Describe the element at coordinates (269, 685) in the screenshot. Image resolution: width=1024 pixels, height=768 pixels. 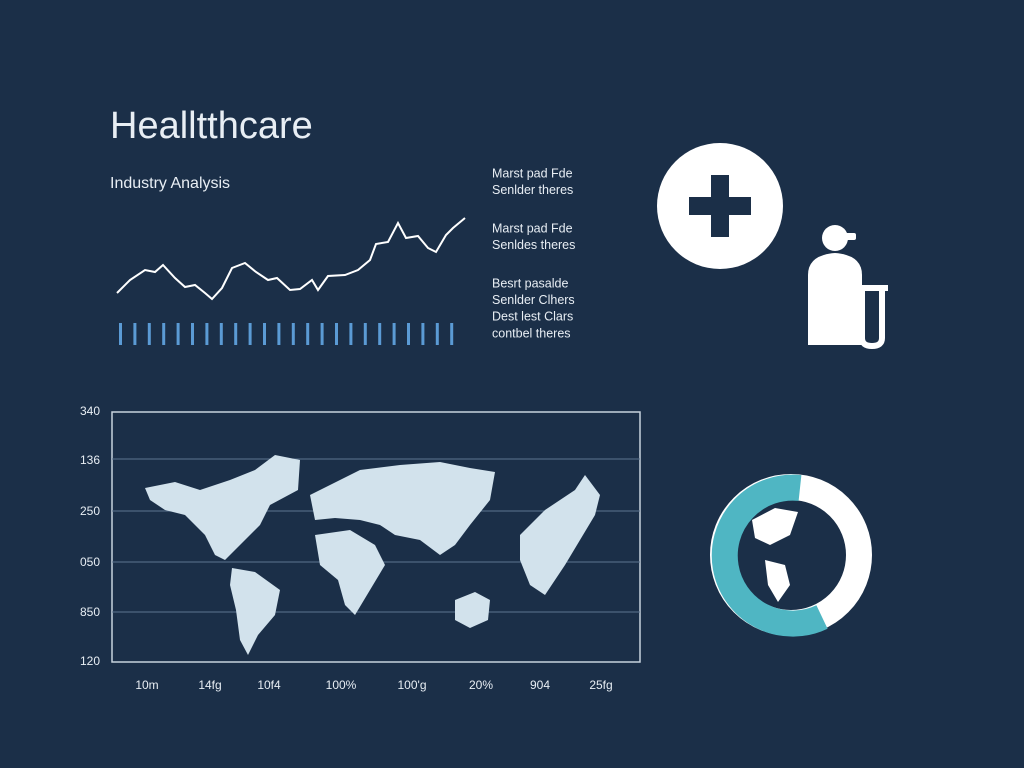
I see `x-label: 10f4` at that location.